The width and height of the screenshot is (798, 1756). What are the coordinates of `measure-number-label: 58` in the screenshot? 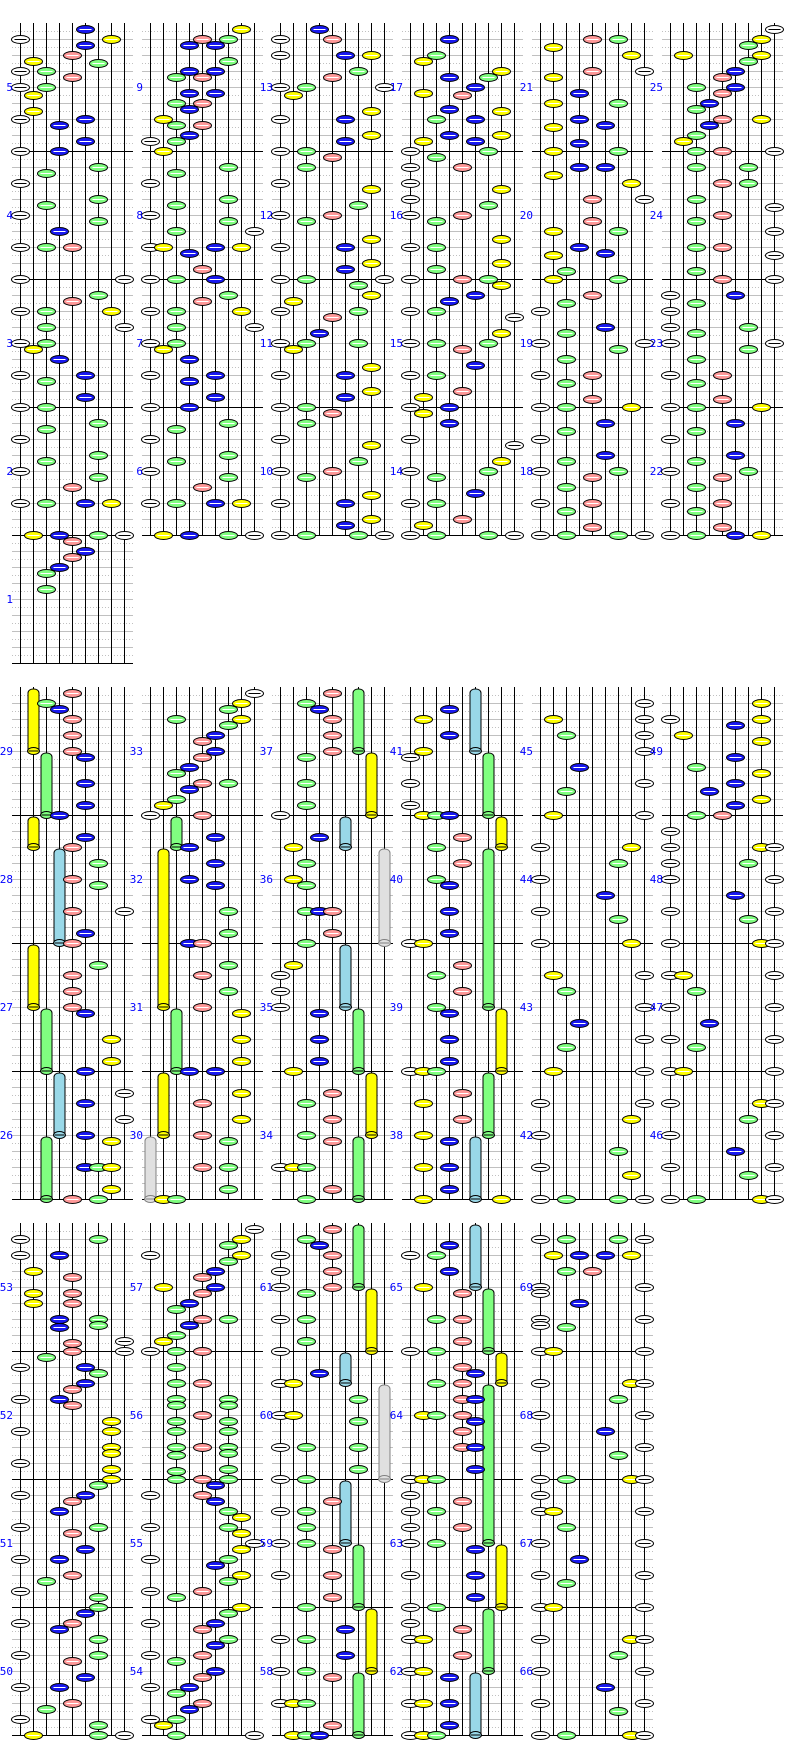 It's located at (266, 1671).